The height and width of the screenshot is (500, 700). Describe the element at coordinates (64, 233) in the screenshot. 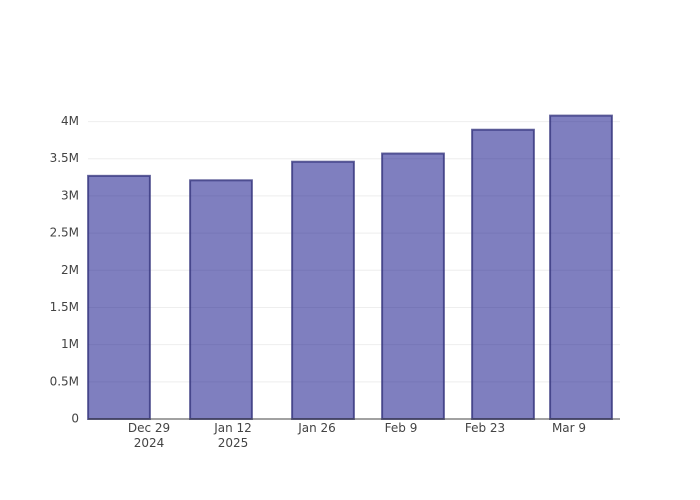

I see `y-tick-label: 2.5M` at that location.